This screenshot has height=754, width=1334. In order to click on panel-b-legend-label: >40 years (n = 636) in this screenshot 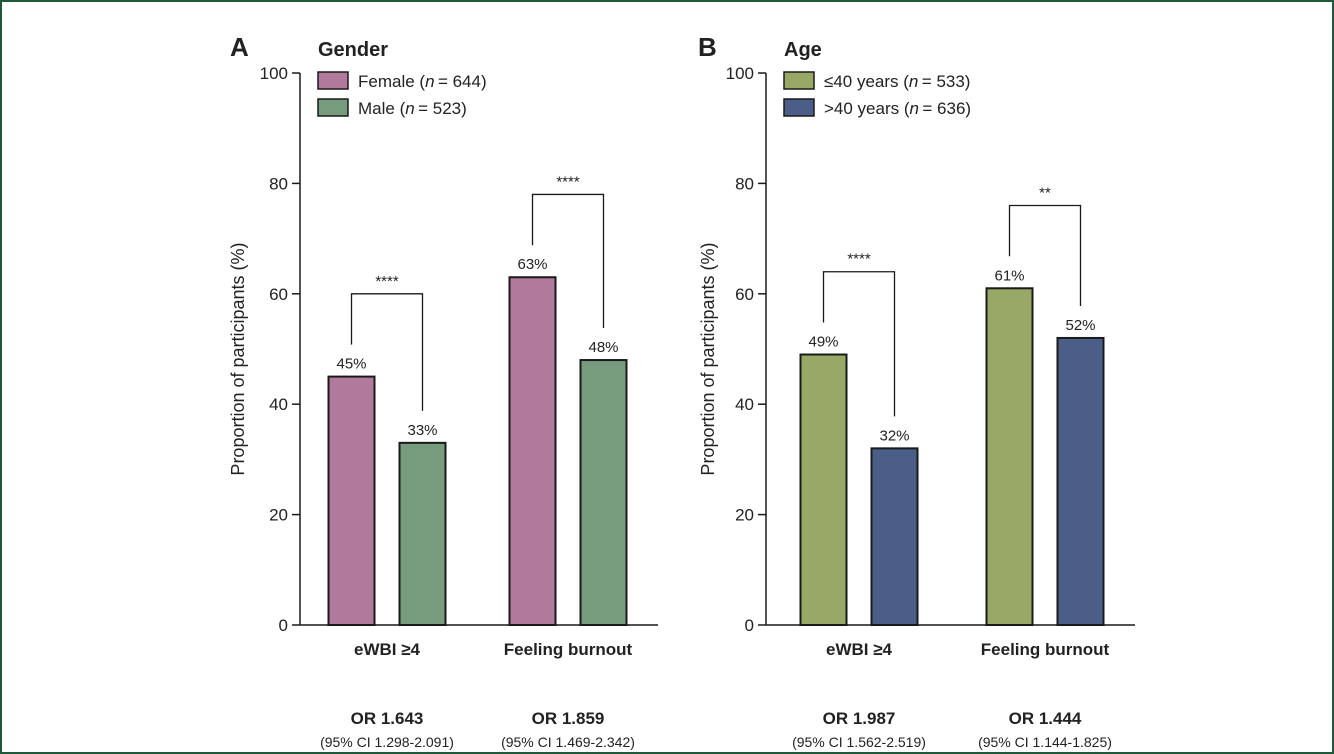, I will do `click(897, 108)`.